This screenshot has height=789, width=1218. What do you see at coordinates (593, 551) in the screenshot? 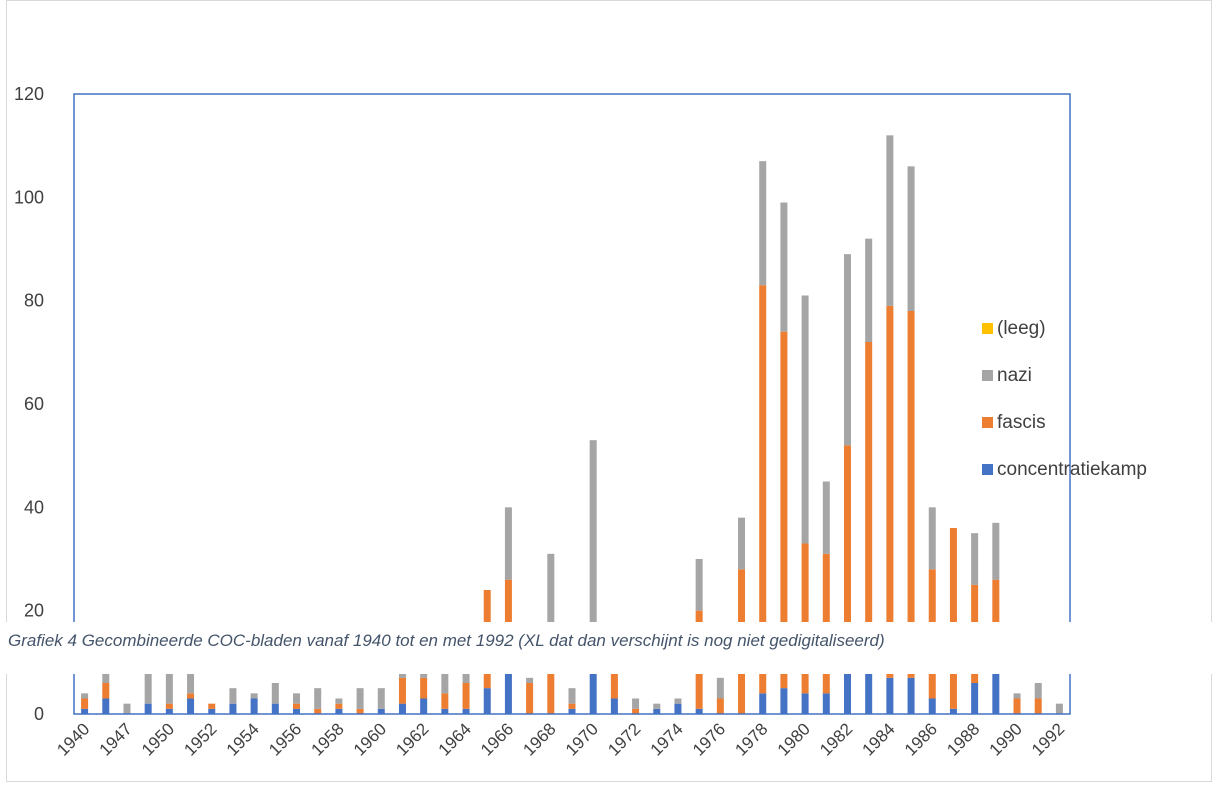
I see `bar-segment-nazi-1970` at bounding box center [593, 551].